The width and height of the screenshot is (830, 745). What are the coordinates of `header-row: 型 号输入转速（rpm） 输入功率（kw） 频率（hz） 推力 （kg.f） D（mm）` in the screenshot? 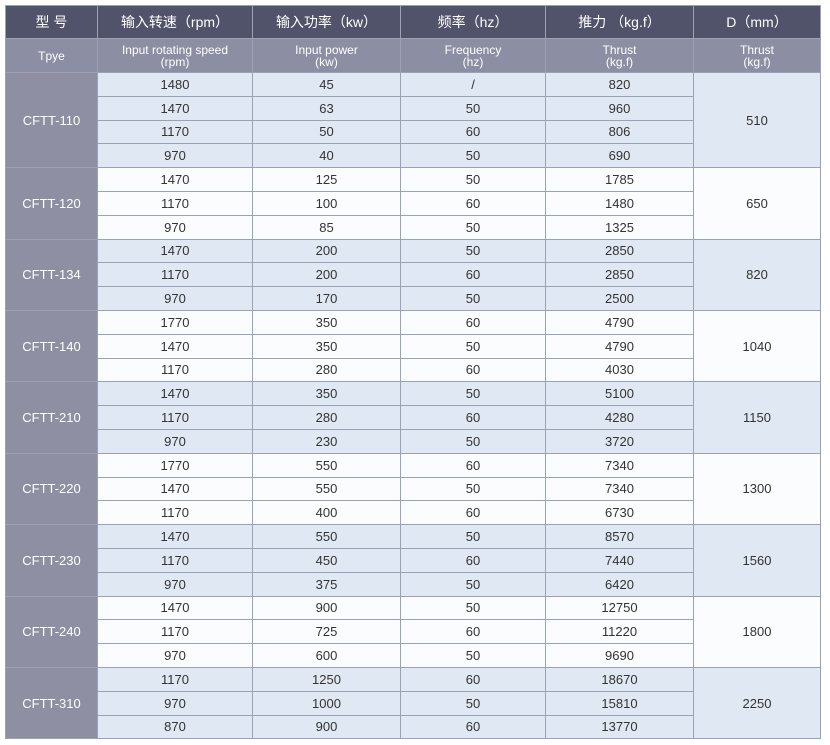 It's located at (413, 22).